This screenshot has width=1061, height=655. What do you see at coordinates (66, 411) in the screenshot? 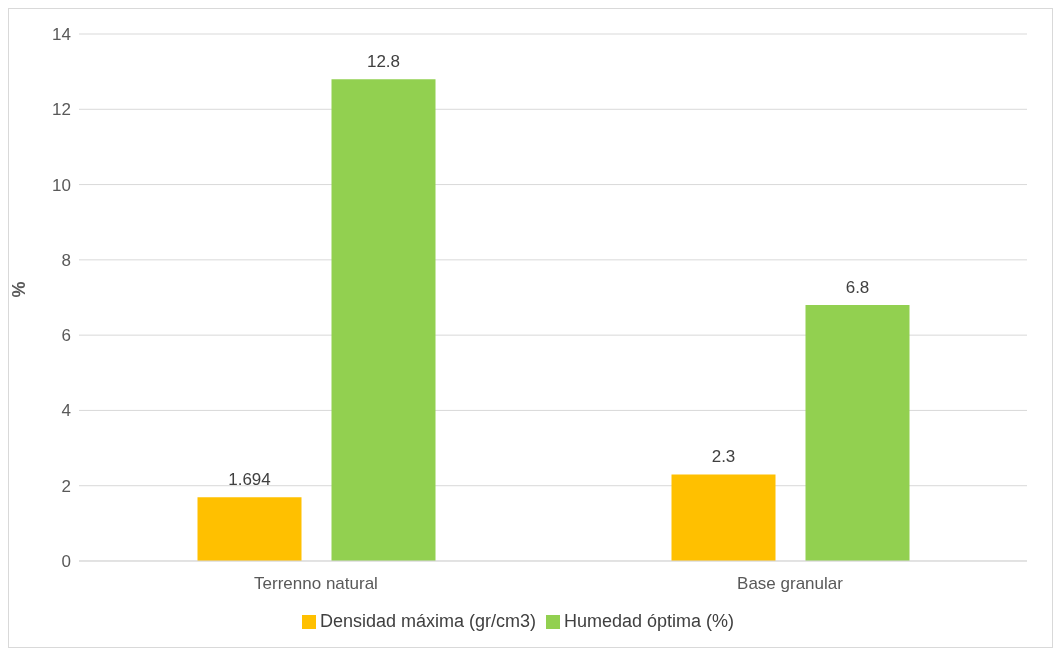
I see `y-tick-label: 4` at bounding box center [66, 411].